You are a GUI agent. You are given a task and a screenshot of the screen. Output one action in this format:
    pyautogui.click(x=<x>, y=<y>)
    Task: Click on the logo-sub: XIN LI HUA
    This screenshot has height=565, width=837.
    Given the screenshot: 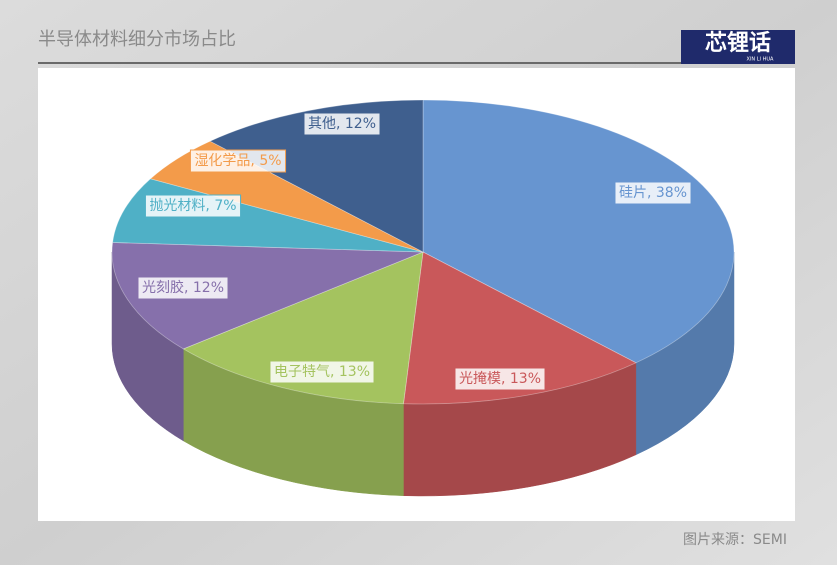 What is the action you would take?
    pyautogui.click(x=760, y=60)
    